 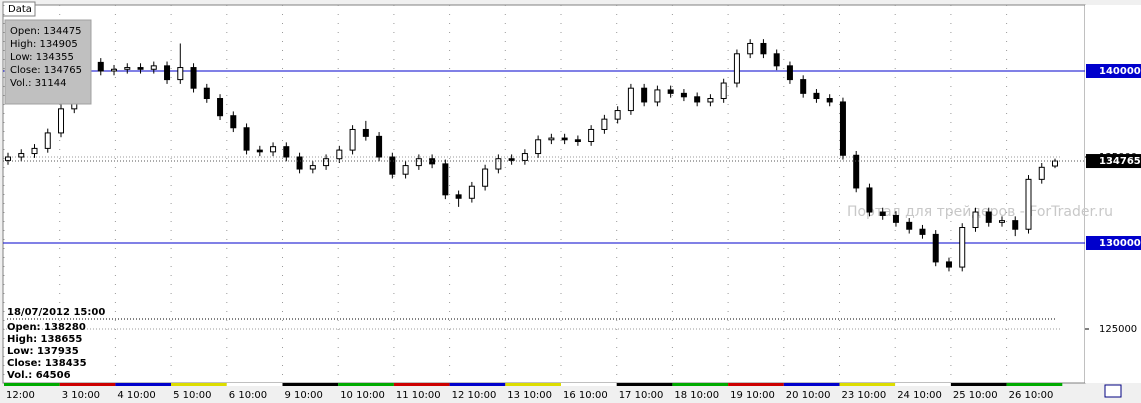 What do you see at coordinates (808, 395) in the screenshot?
I see `x-tick-label: 20 10:00` at bounding box center [808, 395].